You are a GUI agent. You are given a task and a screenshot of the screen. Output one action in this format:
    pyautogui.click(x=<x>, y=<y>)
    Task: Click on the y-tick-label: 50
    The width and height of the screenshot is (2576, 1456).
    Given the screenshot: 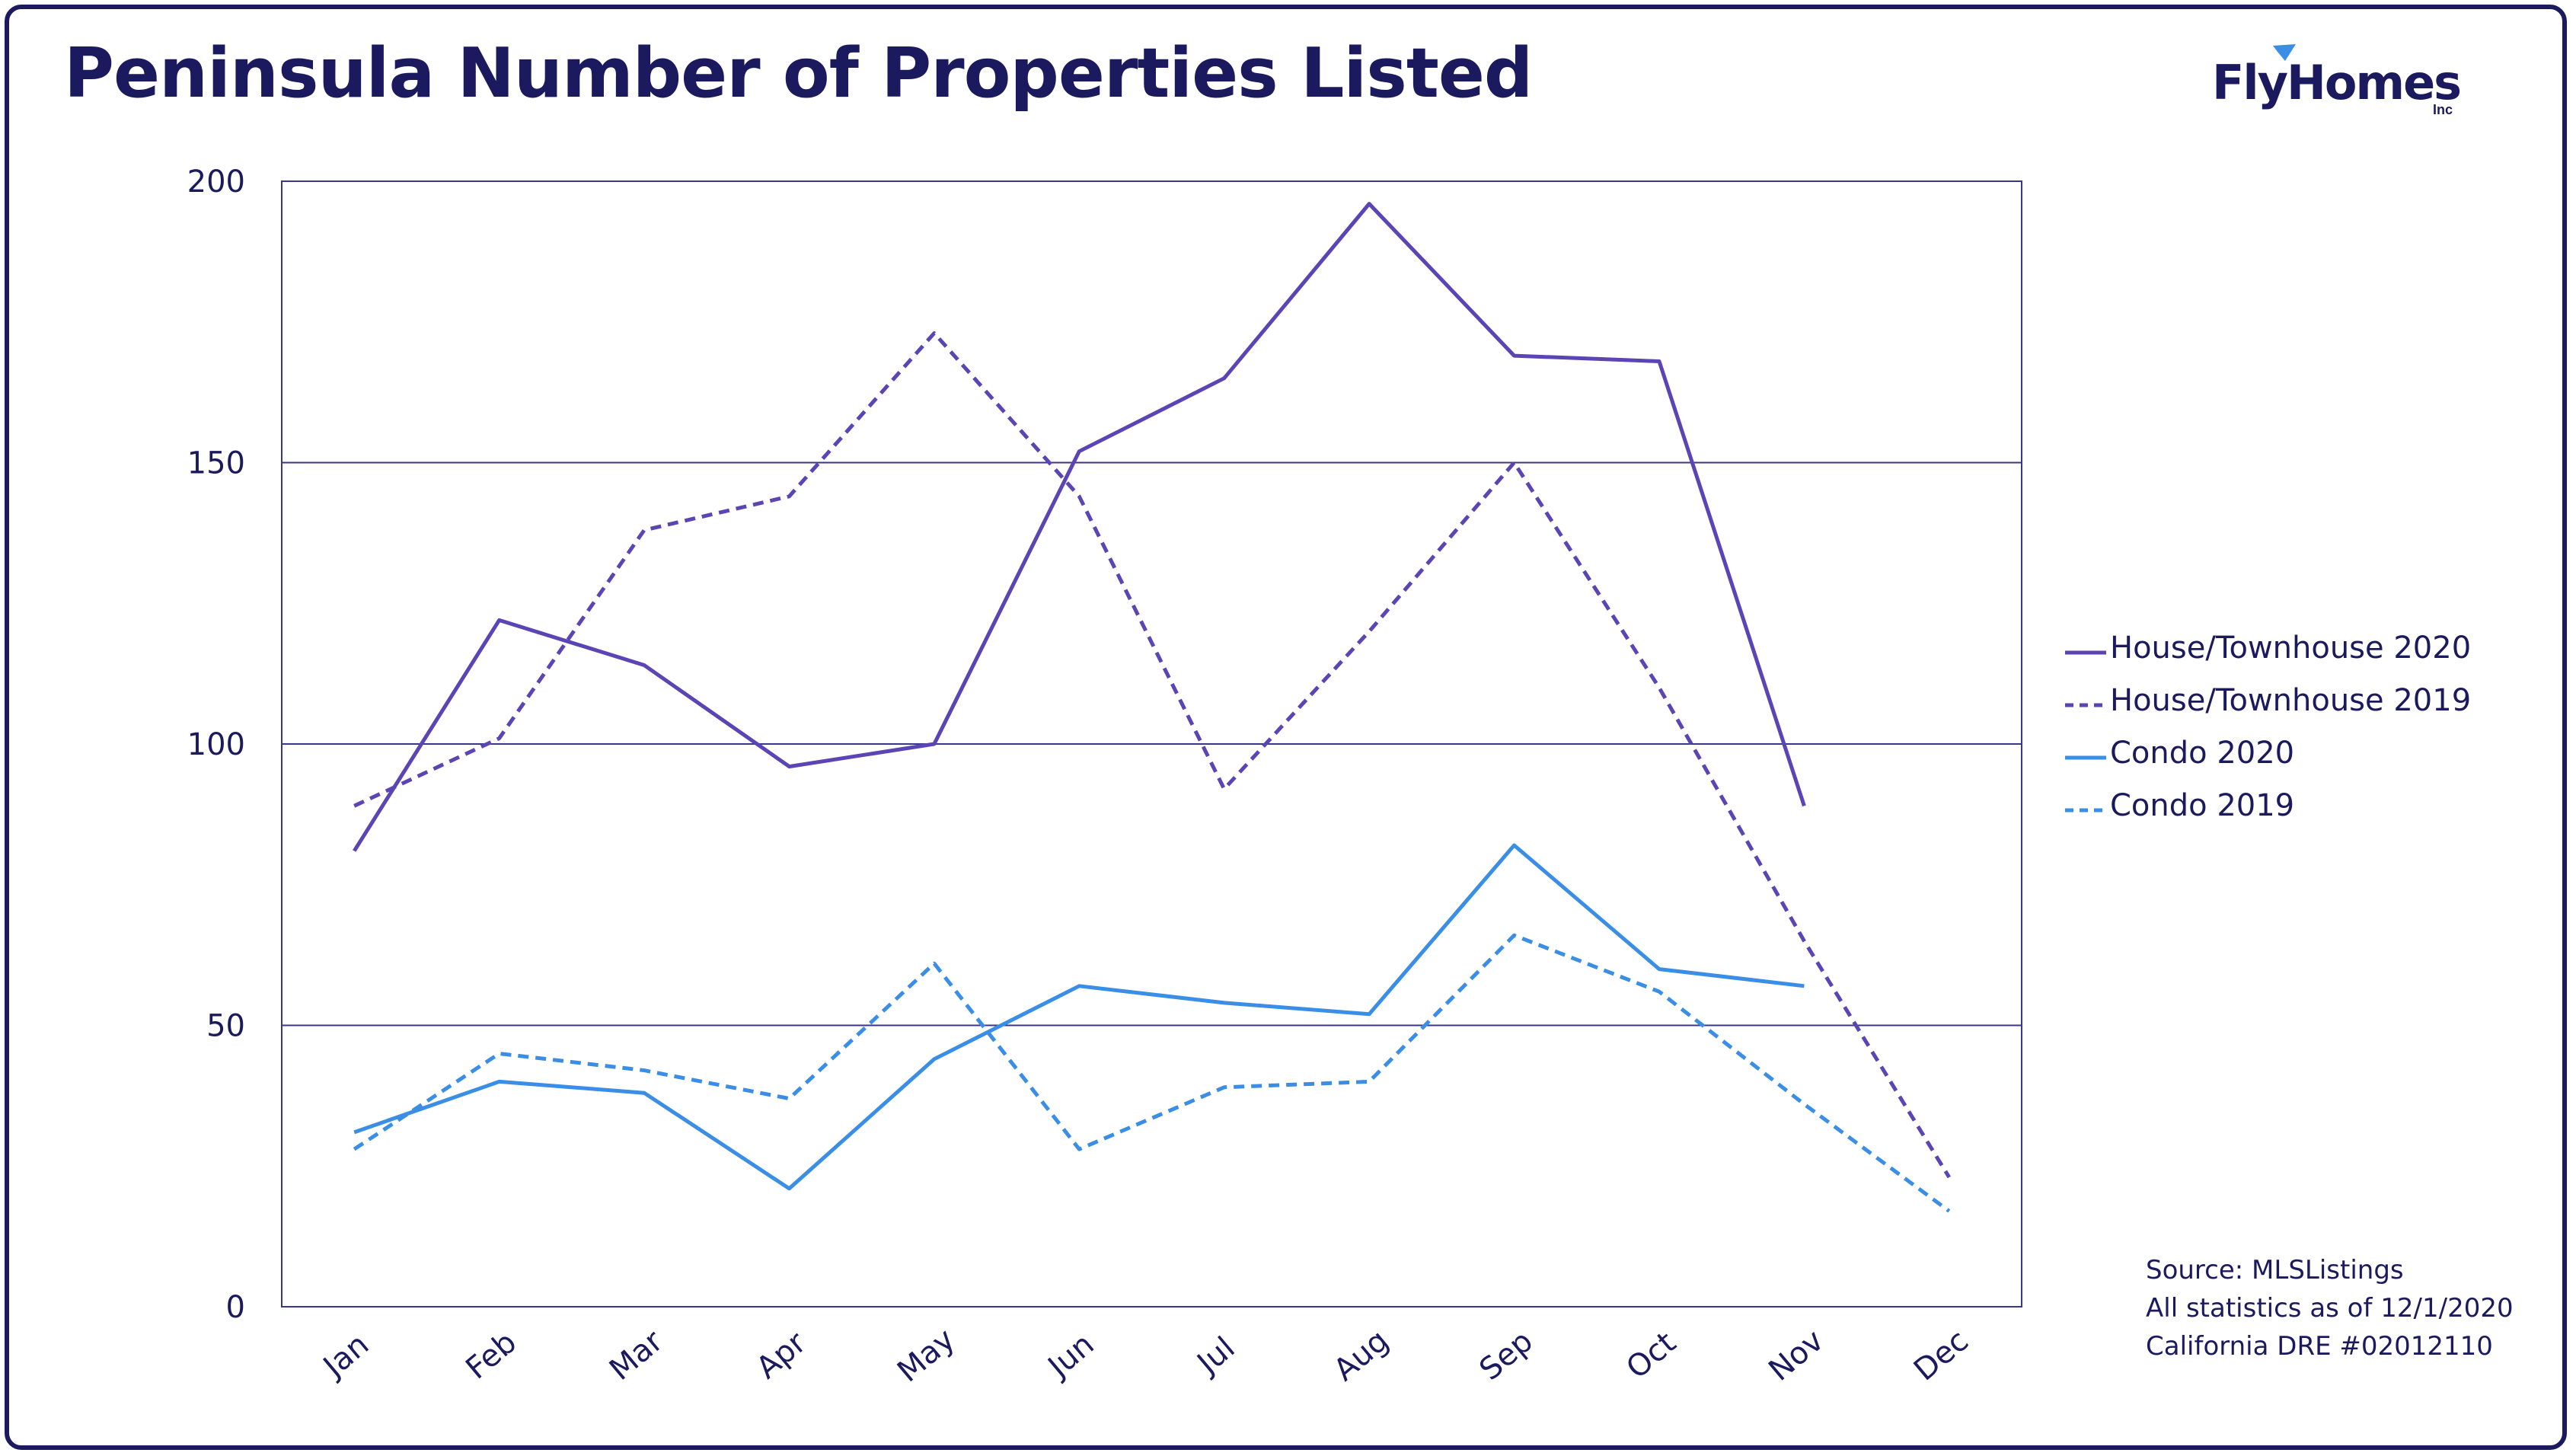 What is the action you would take?
    pyautogui.click(x=225, y=1026)
    